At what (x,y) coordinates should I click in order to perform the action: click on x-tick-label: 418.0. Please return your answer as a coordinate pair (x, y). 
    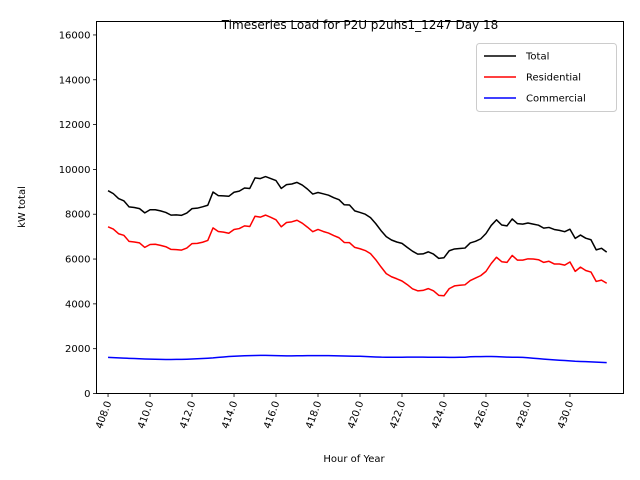
    Looking at the image, I should click on (314, 415).